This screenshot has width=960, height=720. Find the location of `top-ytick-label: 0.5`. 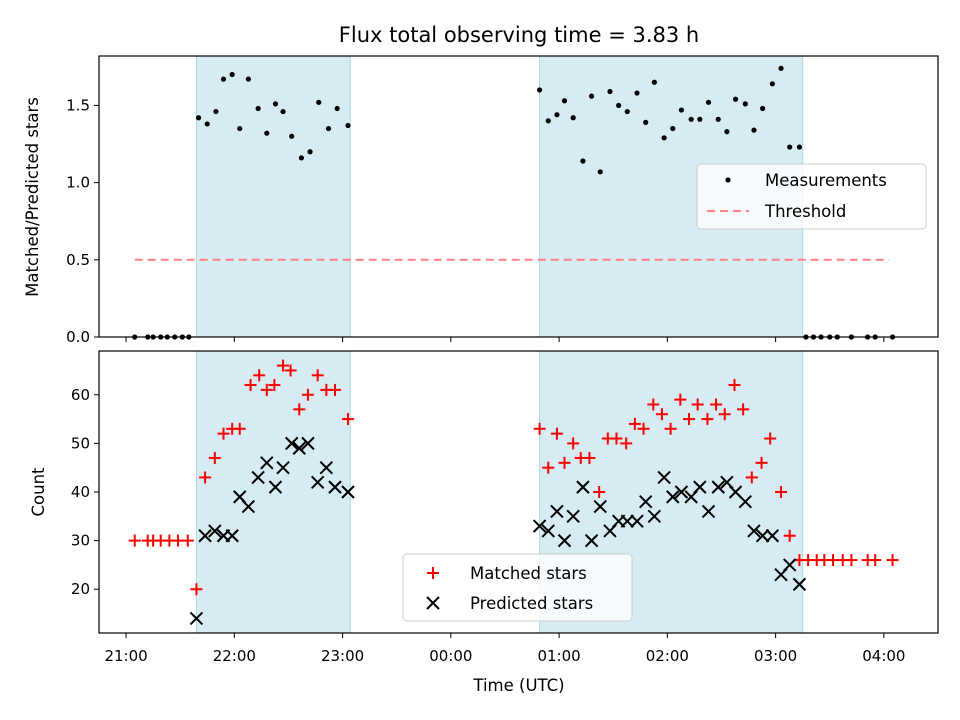

top-ytick-label: 0.5 is located at coordinates (78, 260).